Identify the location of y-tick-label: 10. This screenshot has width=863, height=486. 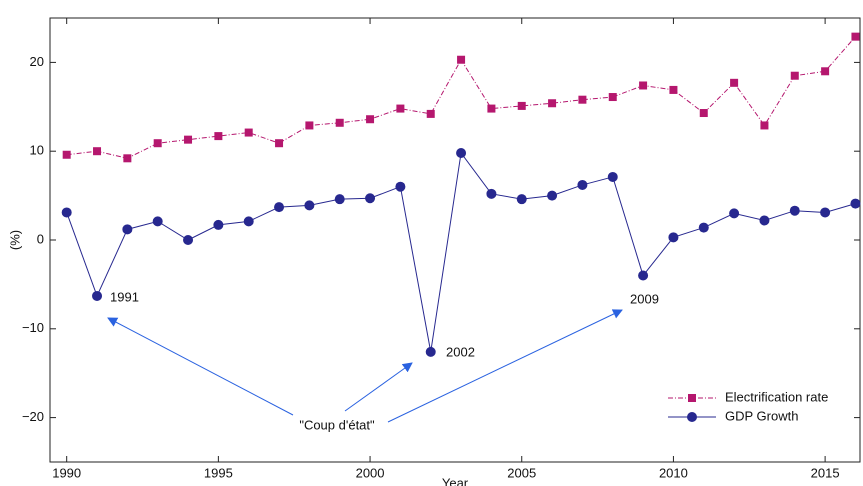
(37, 150).